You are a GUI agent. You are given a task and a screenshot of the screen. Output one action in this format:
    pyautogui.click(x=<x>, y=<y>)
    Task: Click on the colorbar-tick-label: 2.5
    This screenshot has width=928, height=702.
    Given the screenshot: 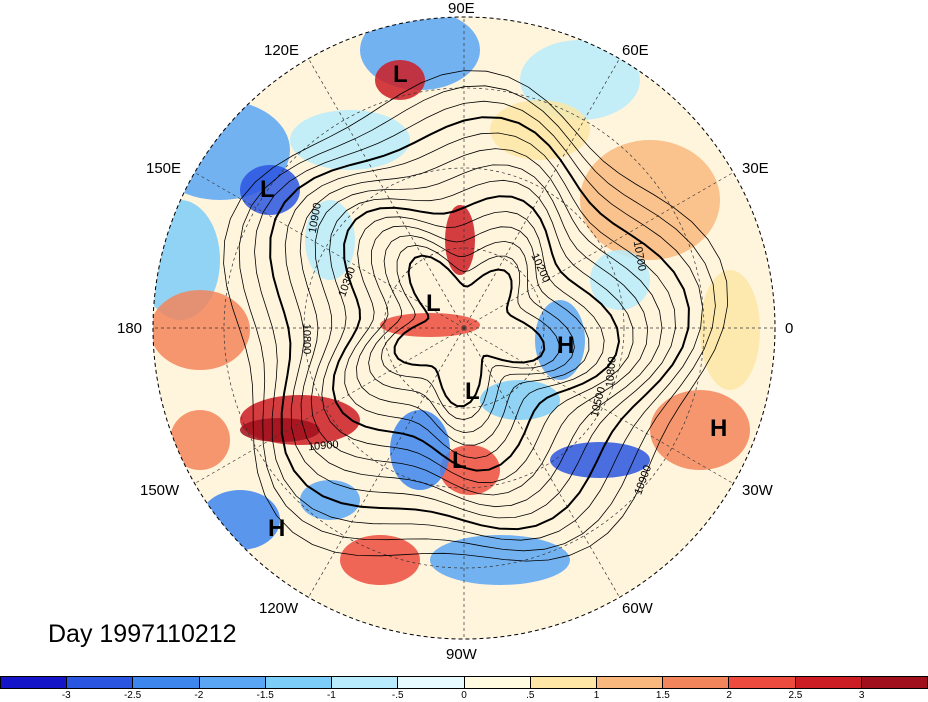 What is the action you would take?
    pyautogui.click(x=795, y=695)
    